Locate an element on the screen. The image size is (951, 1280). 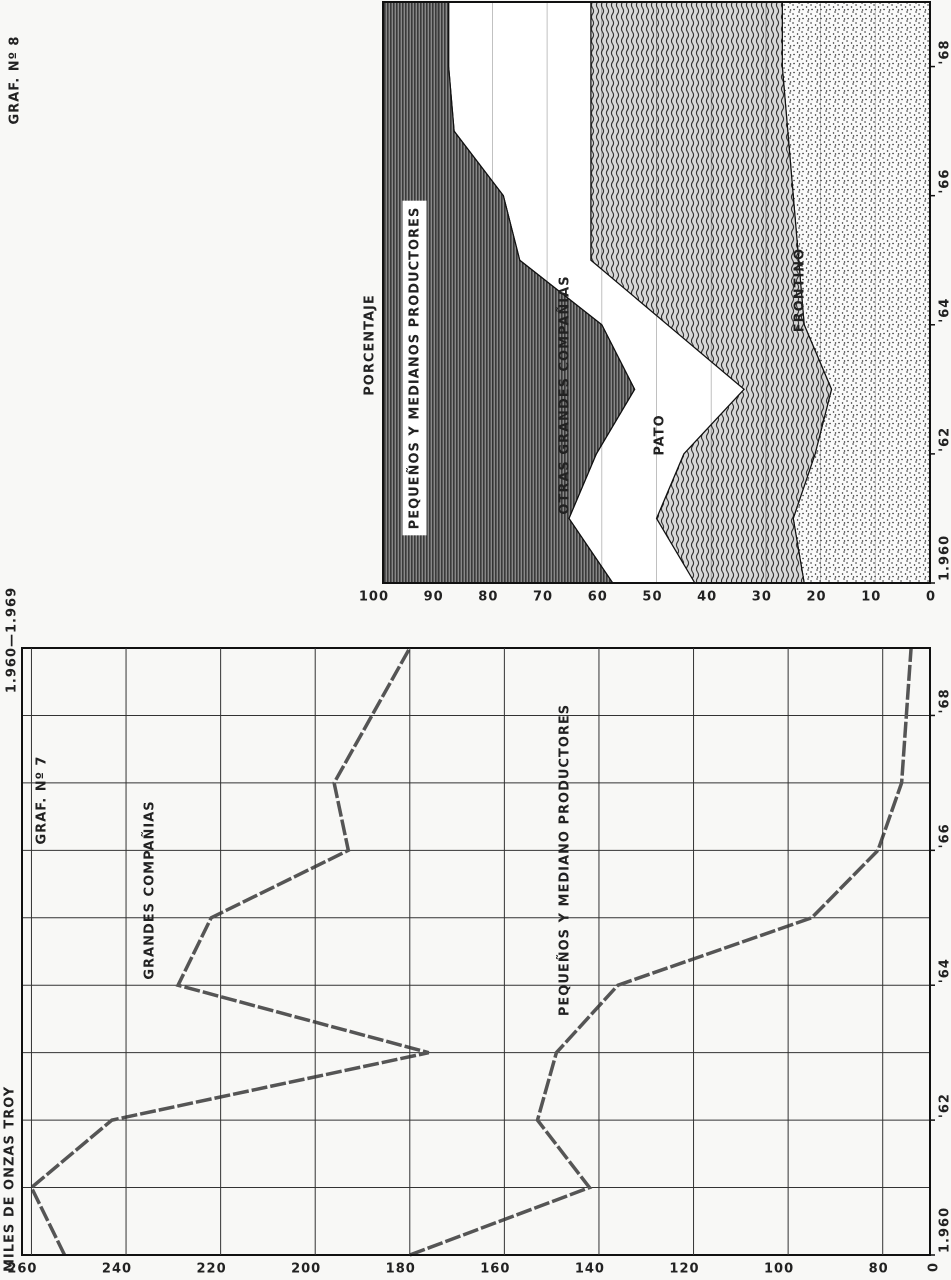
y-tick-label: 70 is located at coordinates (543, 597).